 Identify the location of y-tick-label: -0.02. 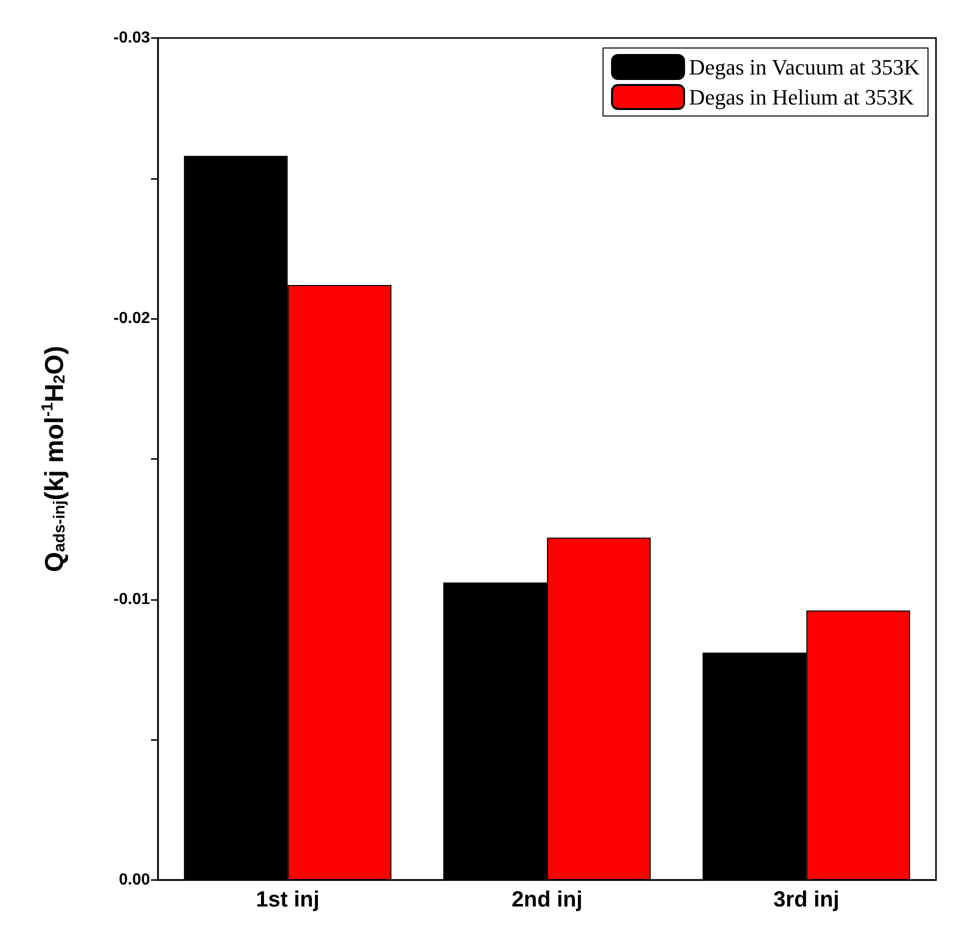
(132, 319).